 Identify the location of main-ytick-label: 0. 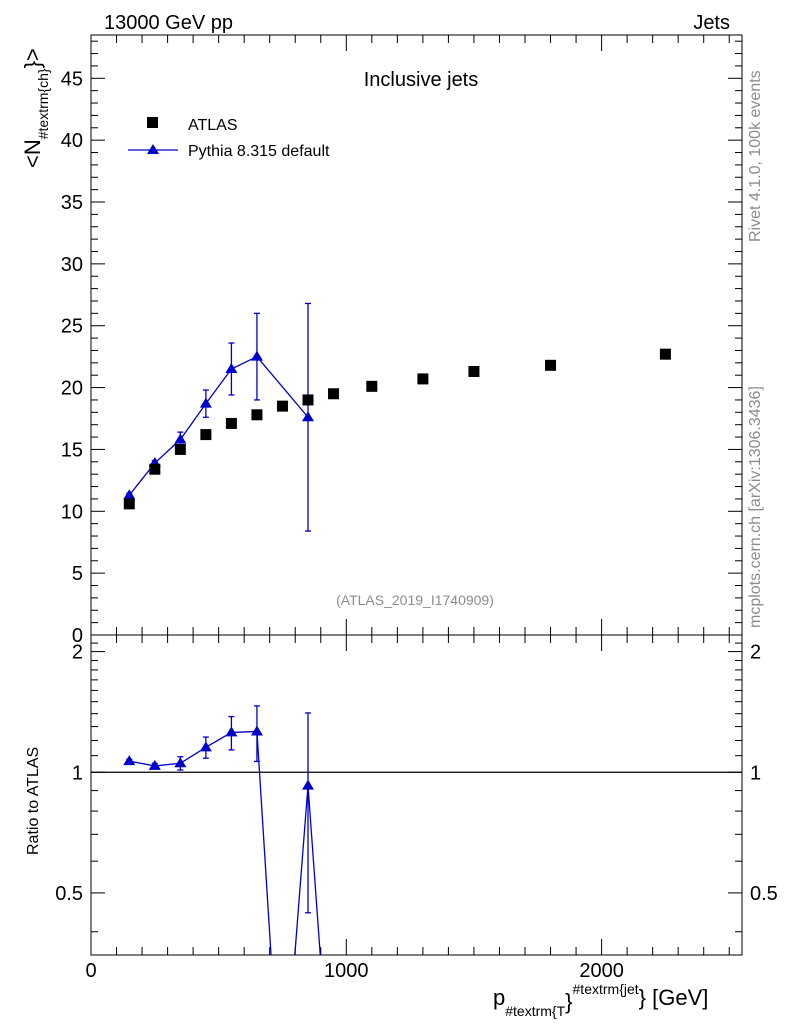
(77, 636).